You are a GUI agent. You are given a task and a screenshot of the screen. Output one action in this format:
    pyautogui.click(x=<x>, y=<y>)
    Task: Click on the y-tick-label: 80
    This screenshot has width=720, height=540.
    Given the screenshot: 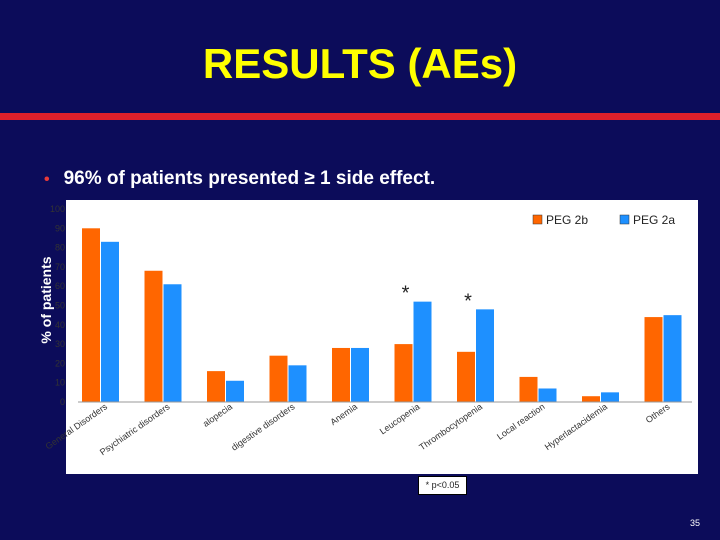 What is the action you would take?
    pyautogui.click(x=60, y=248)
    